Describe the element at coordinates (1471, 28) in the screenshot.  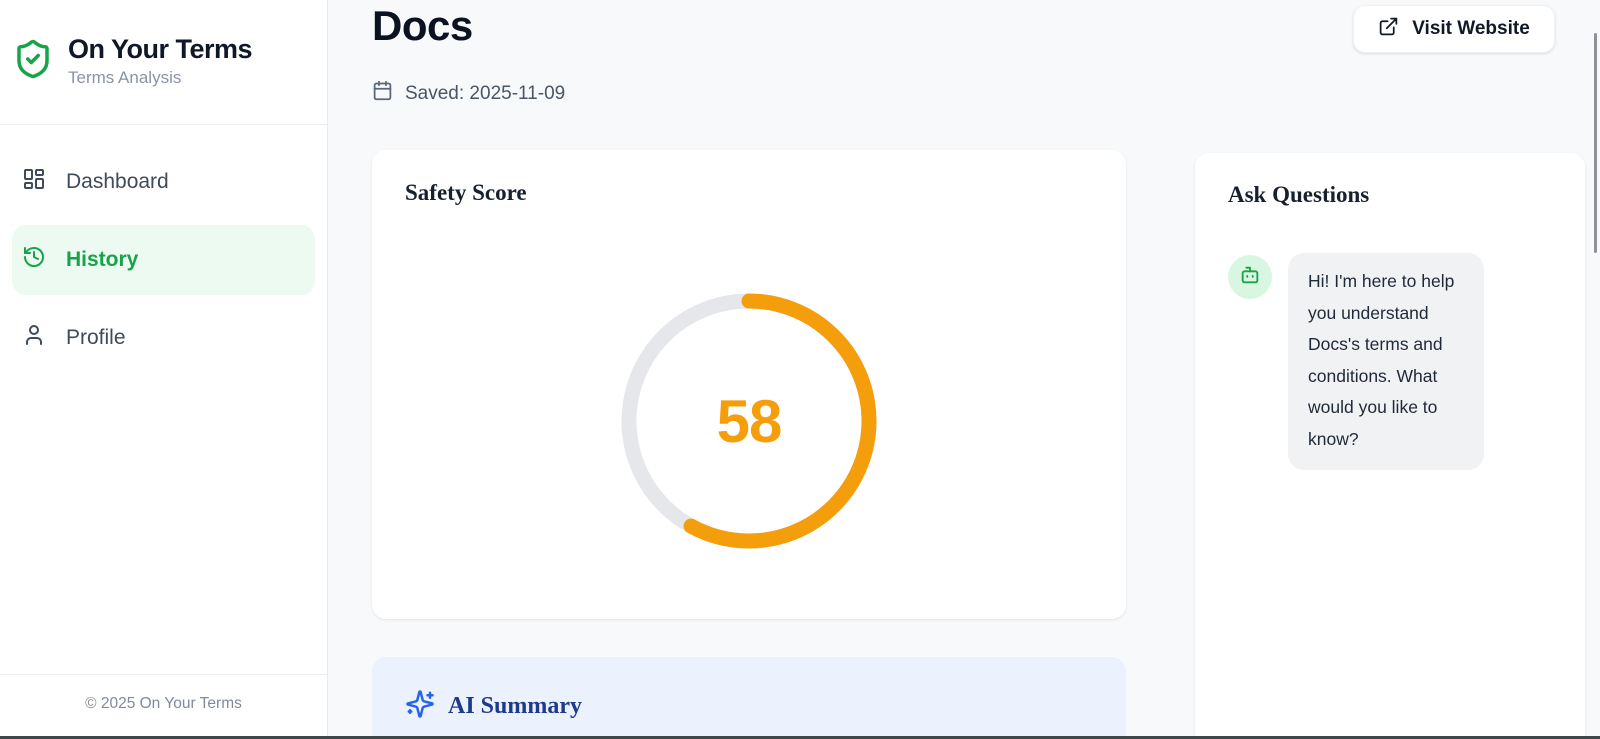
I see `visit-website-label: Visit Website` at that location.